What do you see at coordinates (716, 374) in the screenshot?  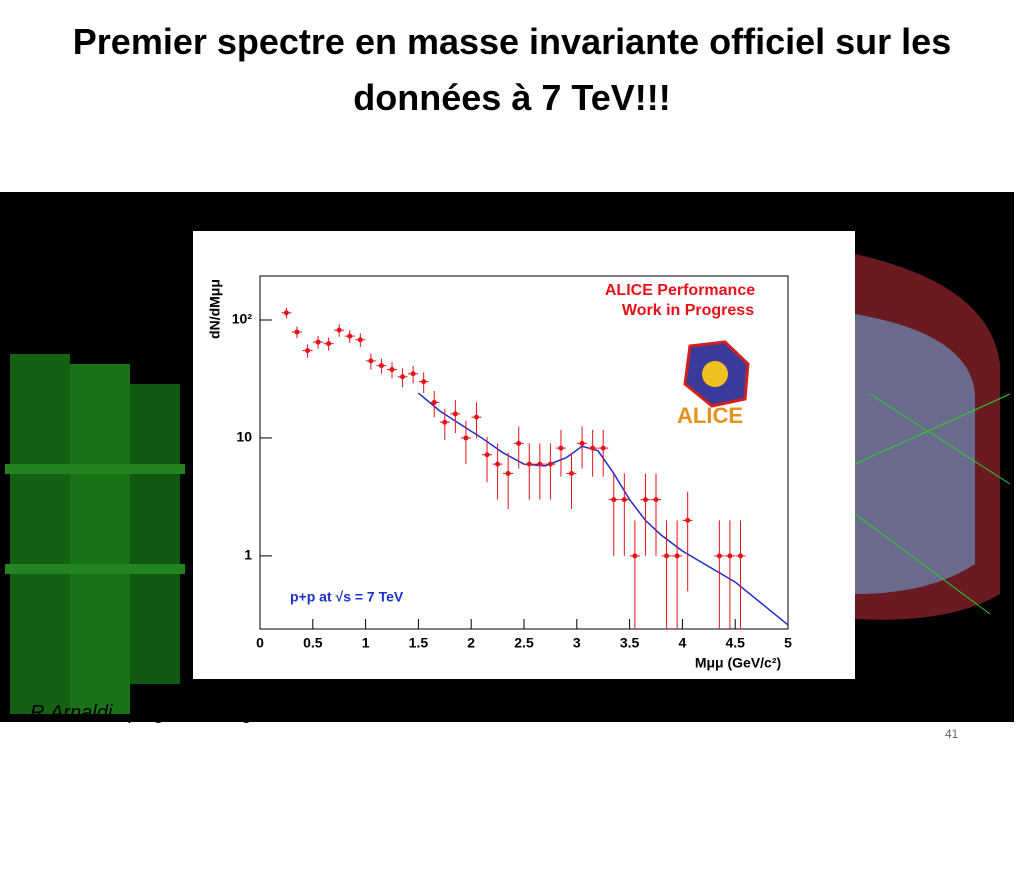 I see `alice-logo` at bounding box center [716, 374].